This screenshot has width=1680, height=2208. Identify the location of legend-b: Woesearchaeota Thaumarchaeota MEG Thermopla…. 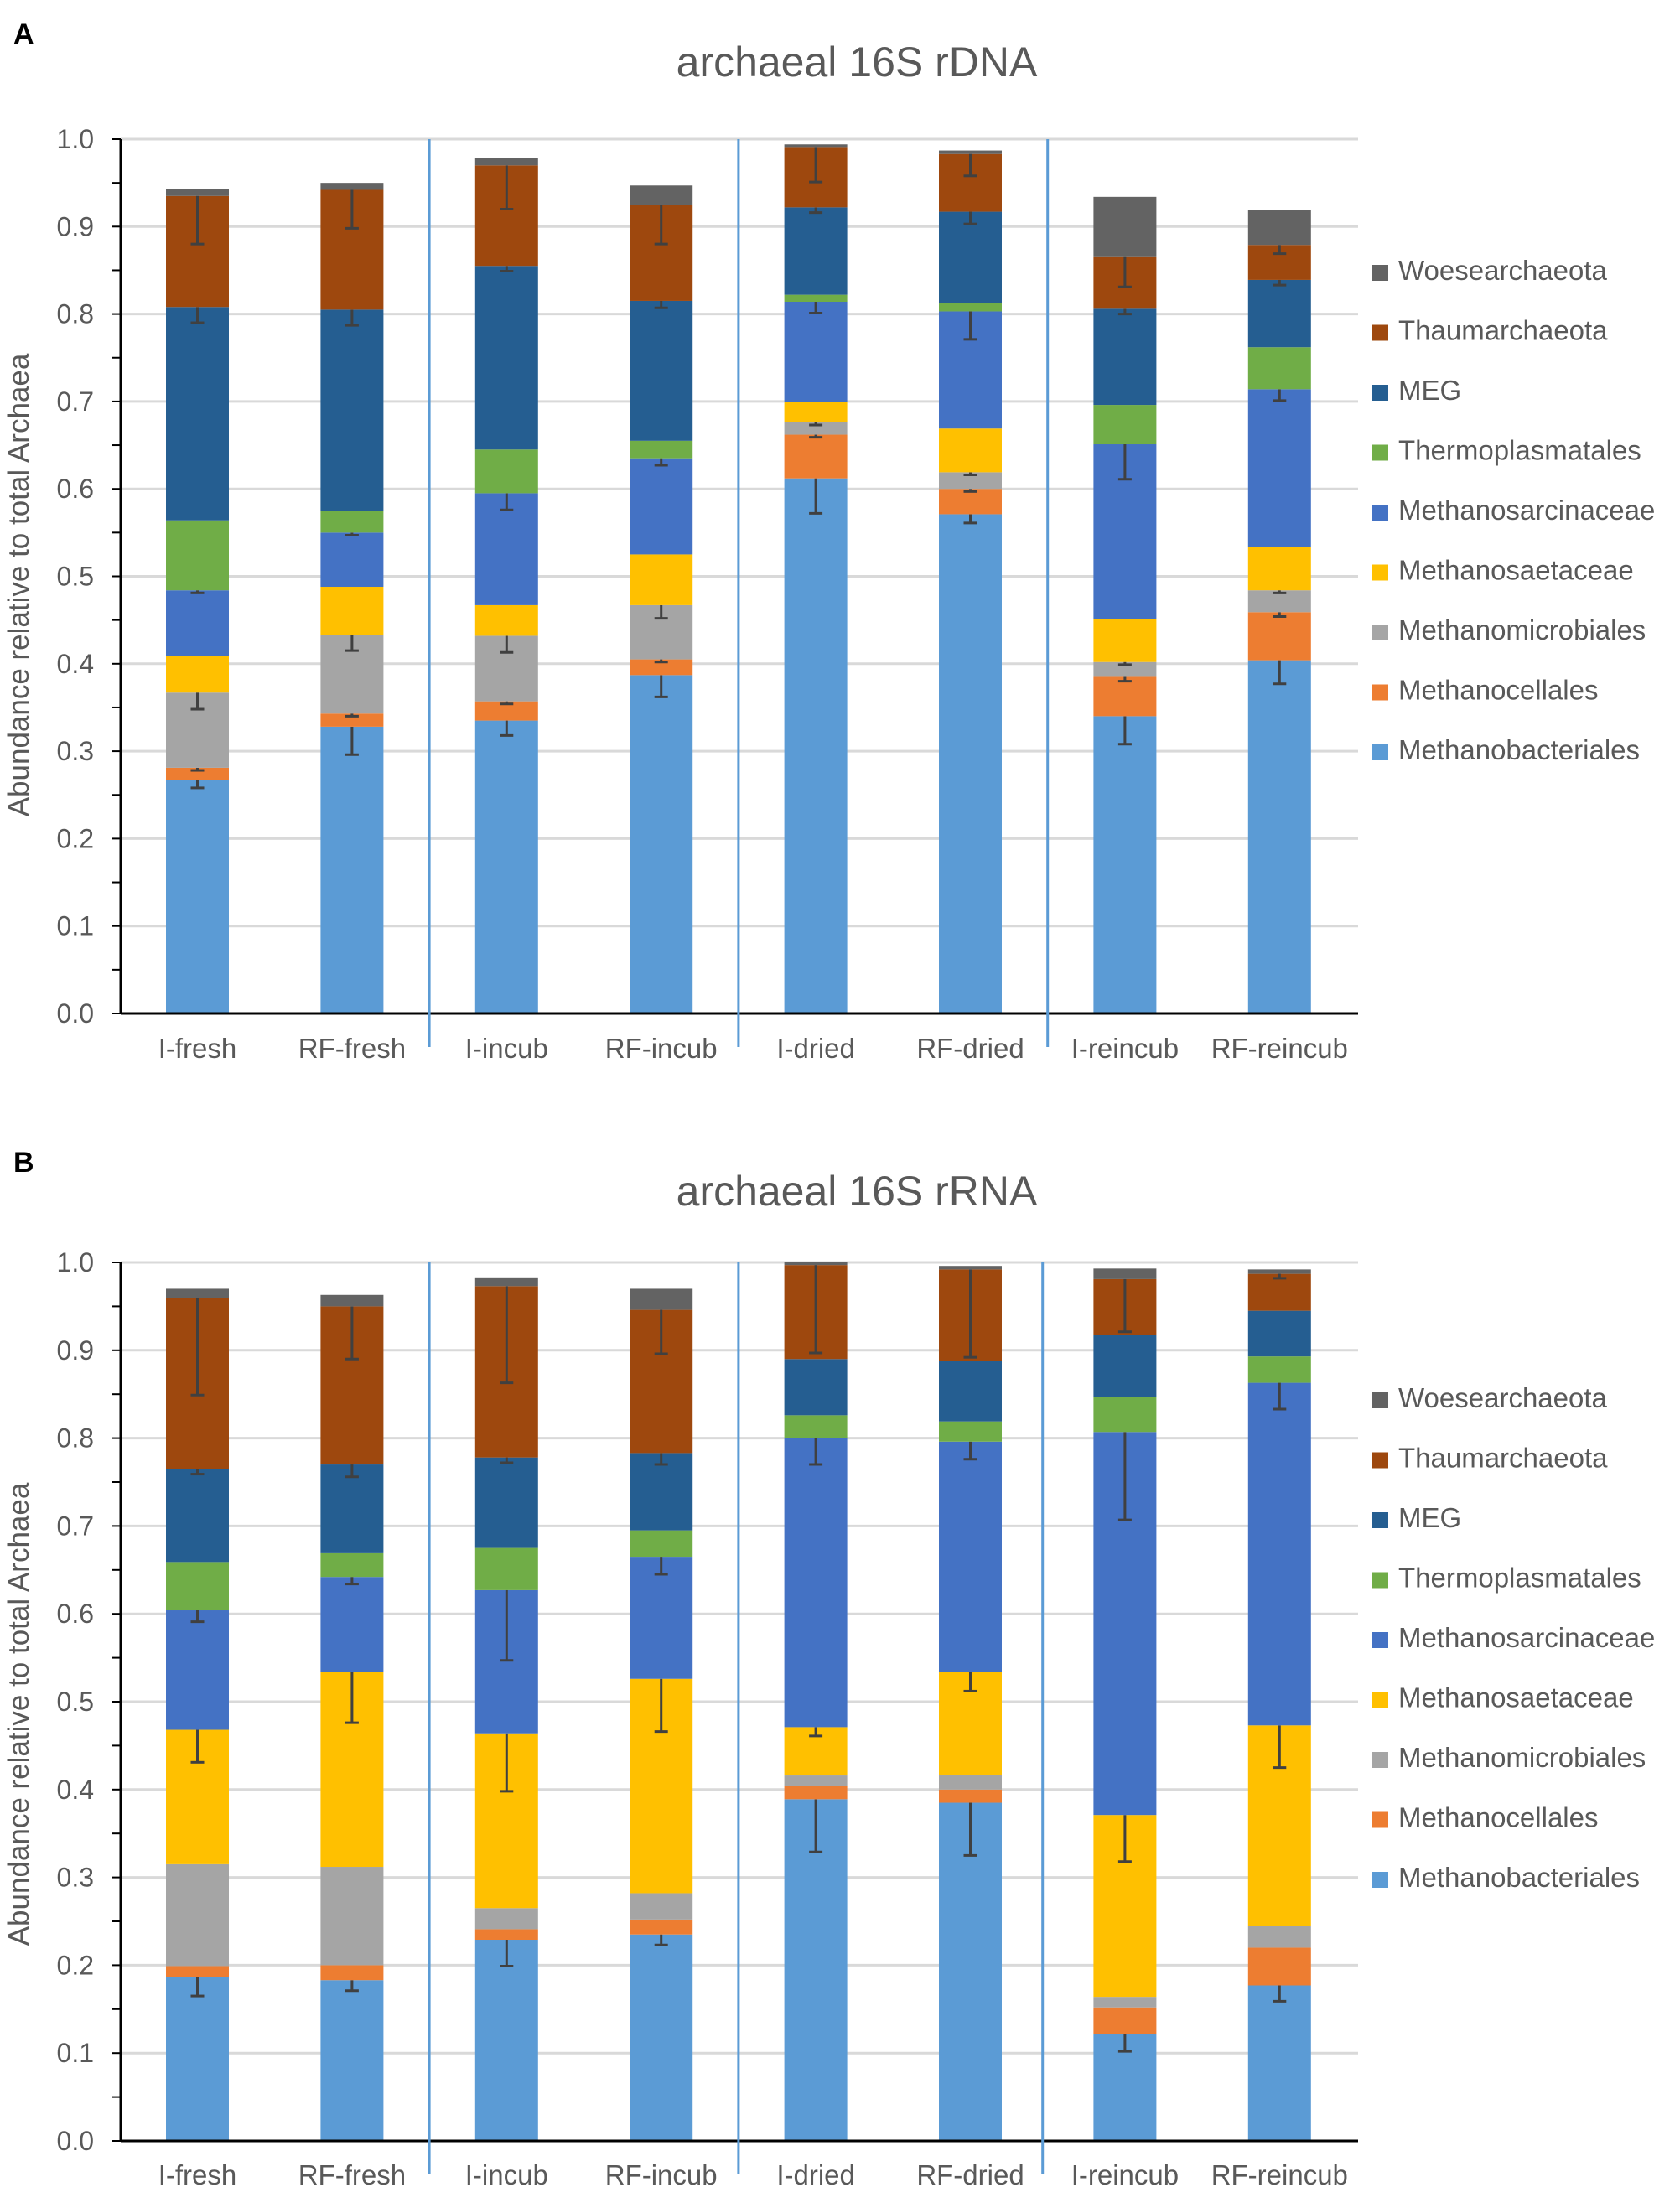
(1513, 1637).